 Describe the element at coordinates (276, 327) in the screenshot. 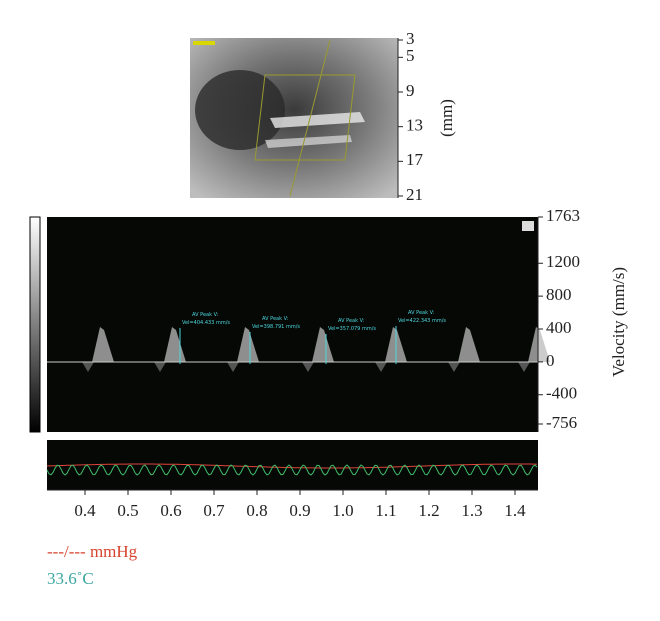

I see `annotation-value: Vel=398.791 mm/s` at that location.